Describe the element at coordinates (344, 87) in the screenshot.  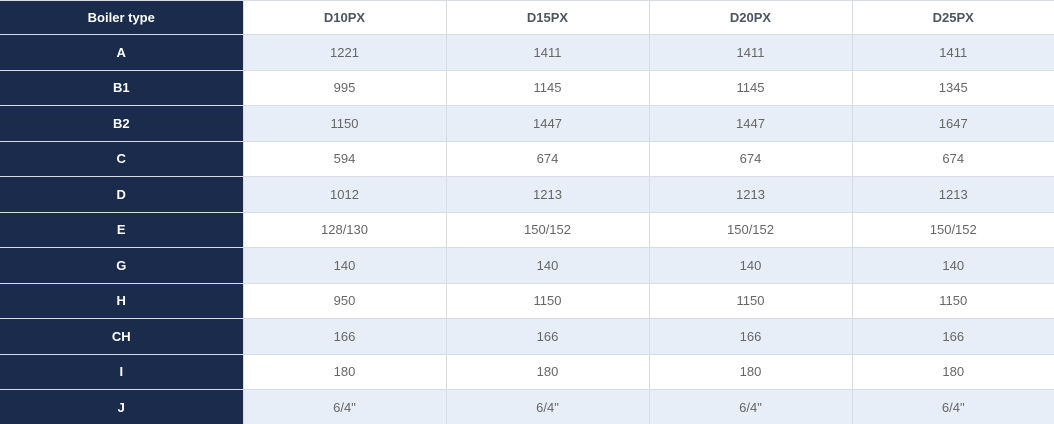
I see `cell-value: 995` at that location.